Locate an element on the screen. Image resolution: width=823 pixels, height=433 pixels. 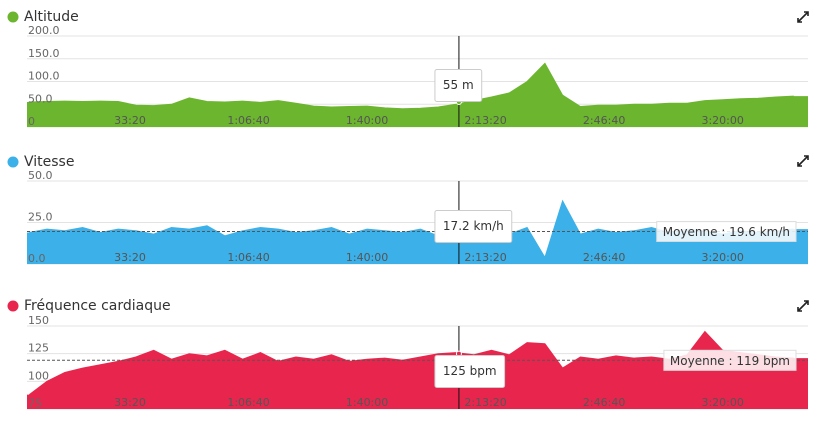
y-tick-label: 125 is located at coordinates (38, 348).